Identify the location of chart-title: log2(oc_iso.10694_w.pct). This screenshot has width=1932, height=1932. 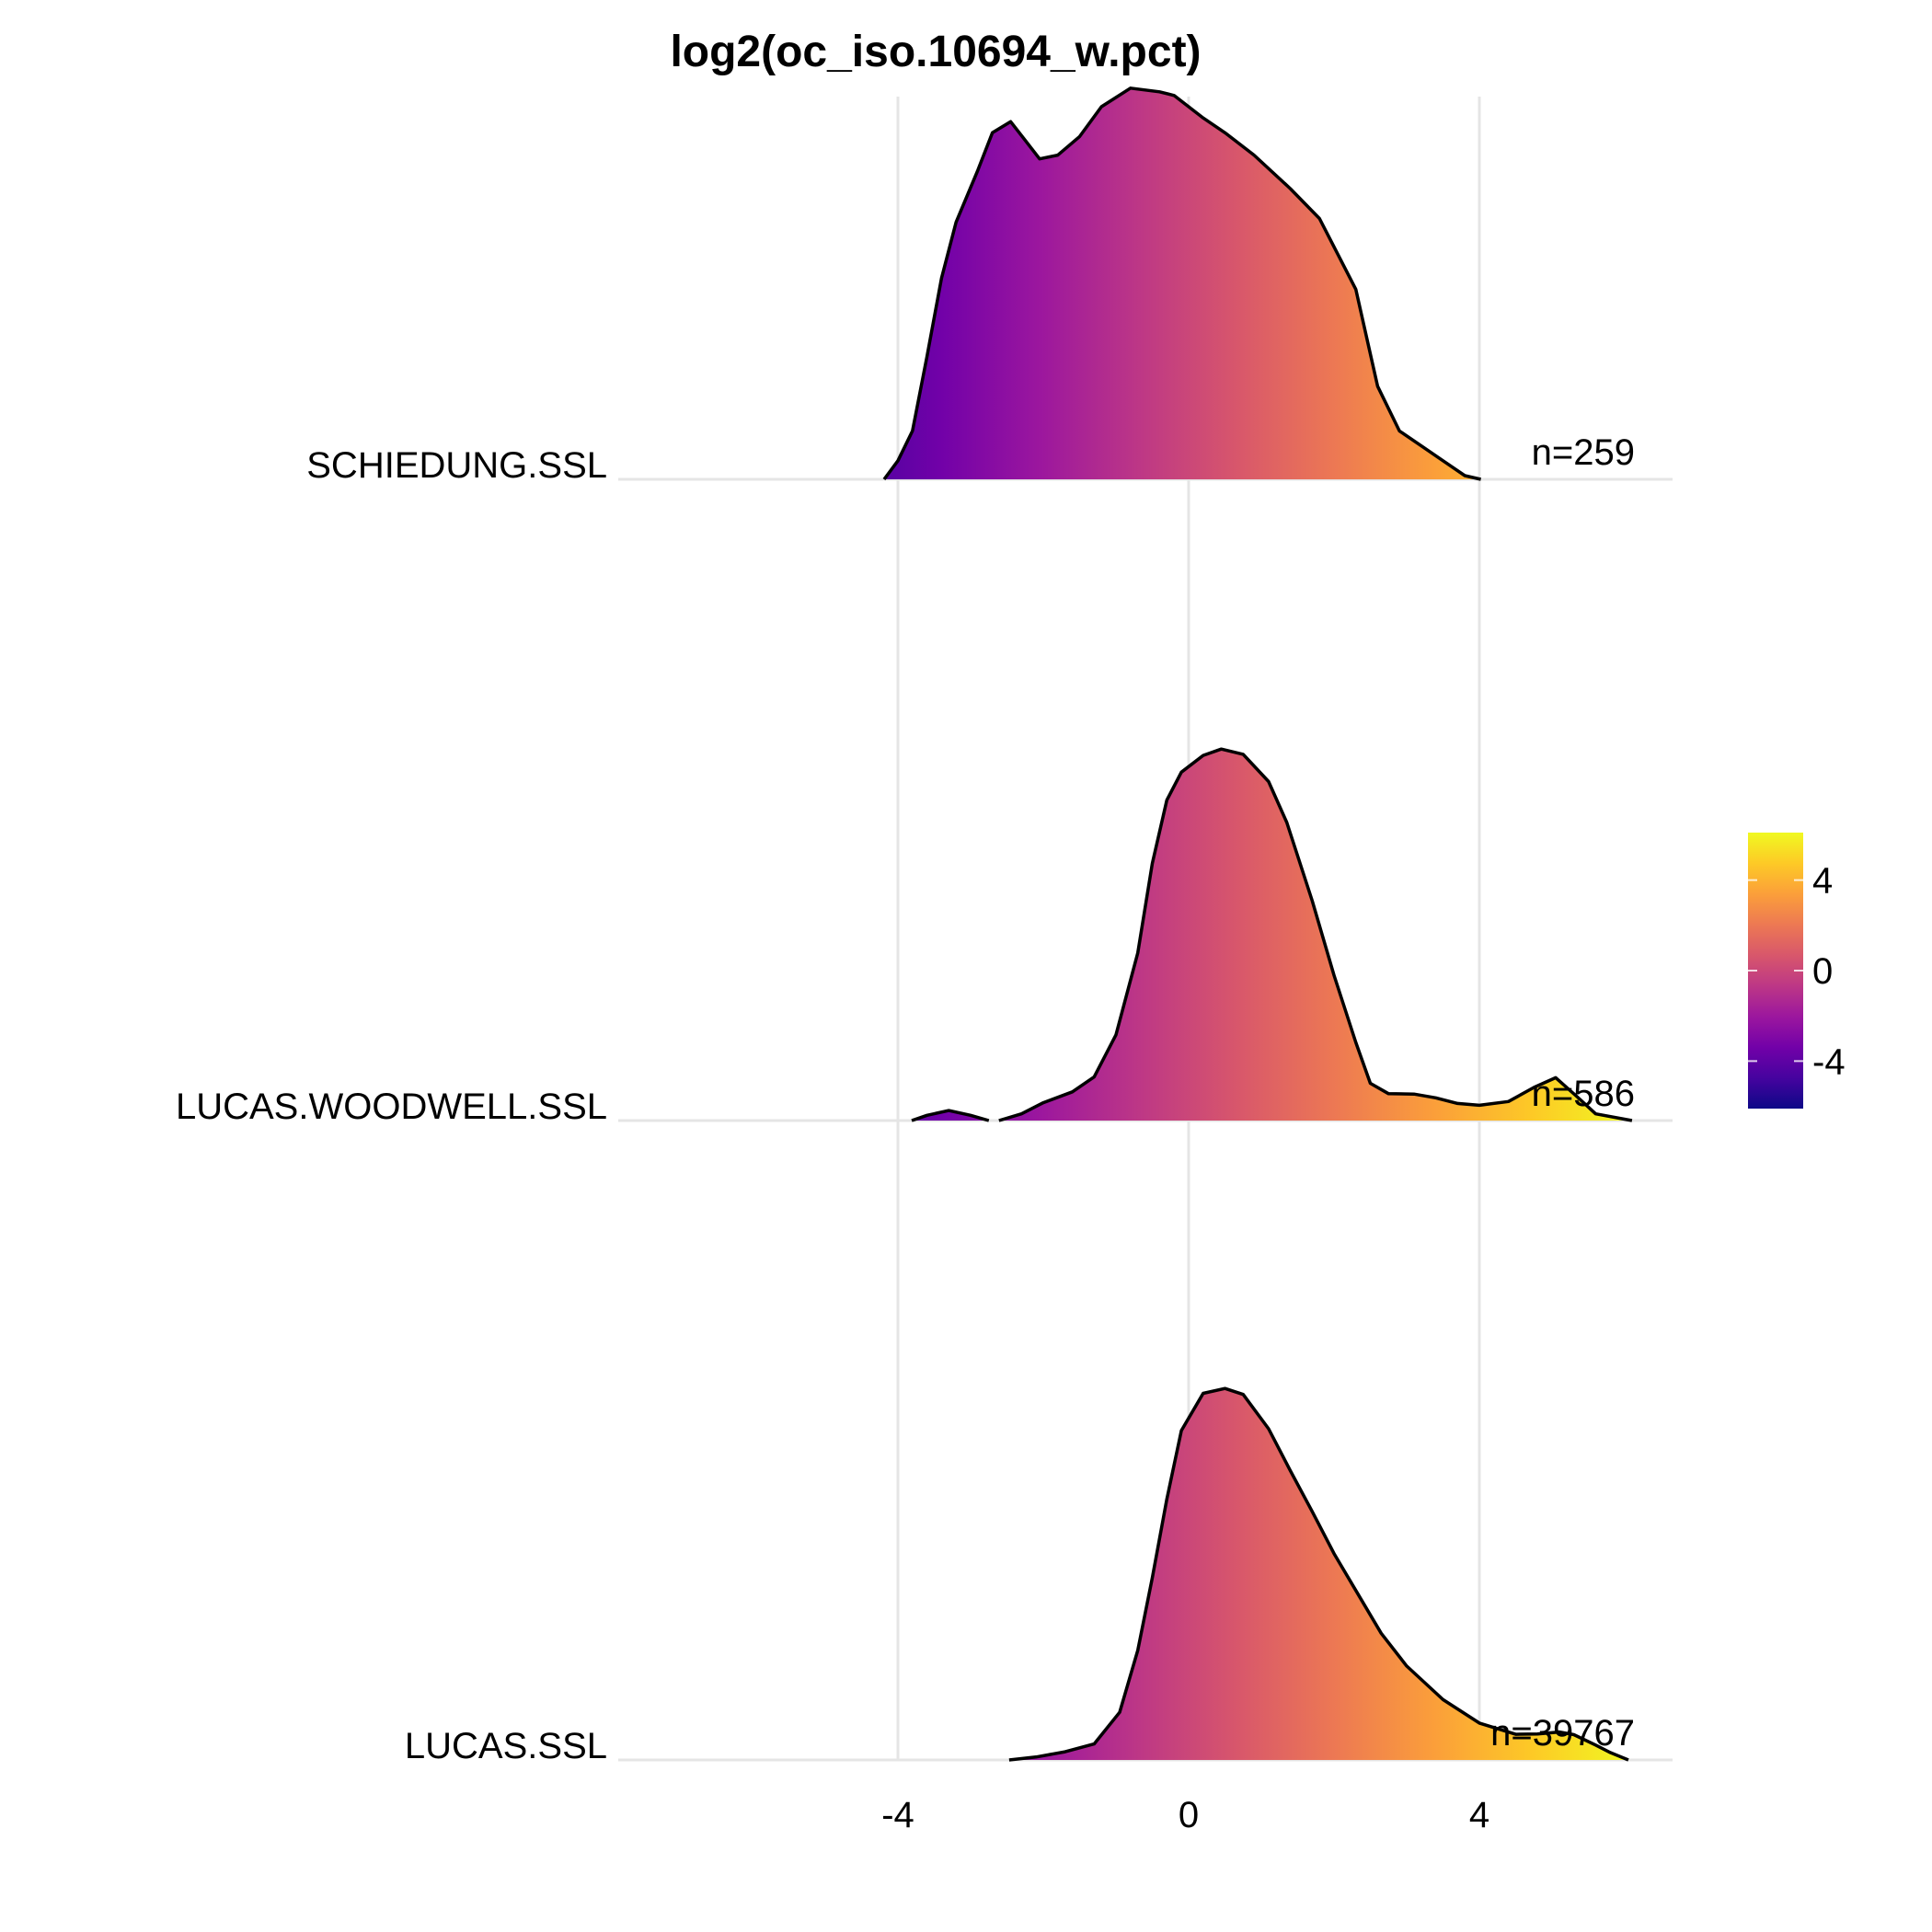
(935, 52).